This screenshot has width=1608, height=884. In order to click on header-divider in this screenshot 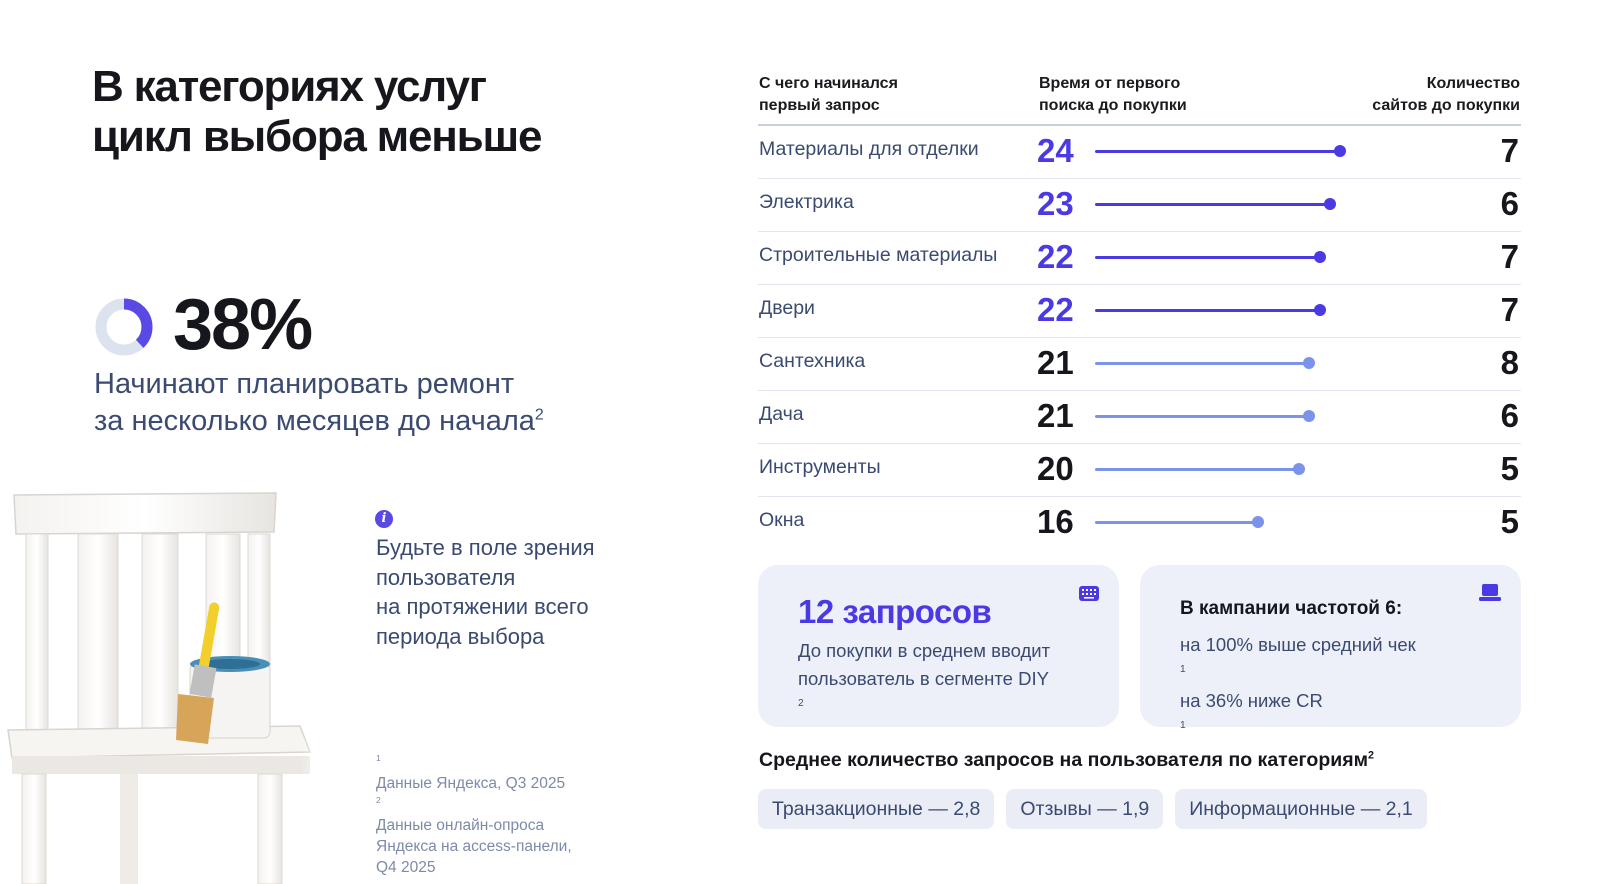, I will do `click(1139, 125)`.